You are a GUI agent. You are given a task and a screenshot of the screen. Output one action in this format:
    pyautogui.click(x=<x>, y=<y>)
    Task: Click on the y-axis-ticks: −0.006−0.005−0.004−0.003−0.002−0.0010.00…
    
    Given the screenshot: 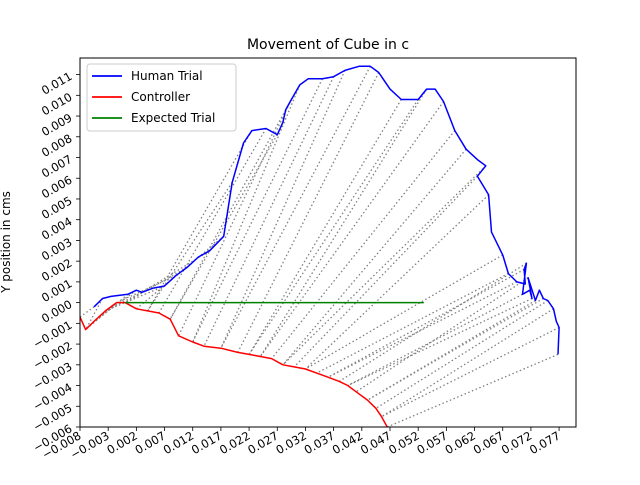 What is the action you would take?
    pyautogui.click(x=55, y=262)
    